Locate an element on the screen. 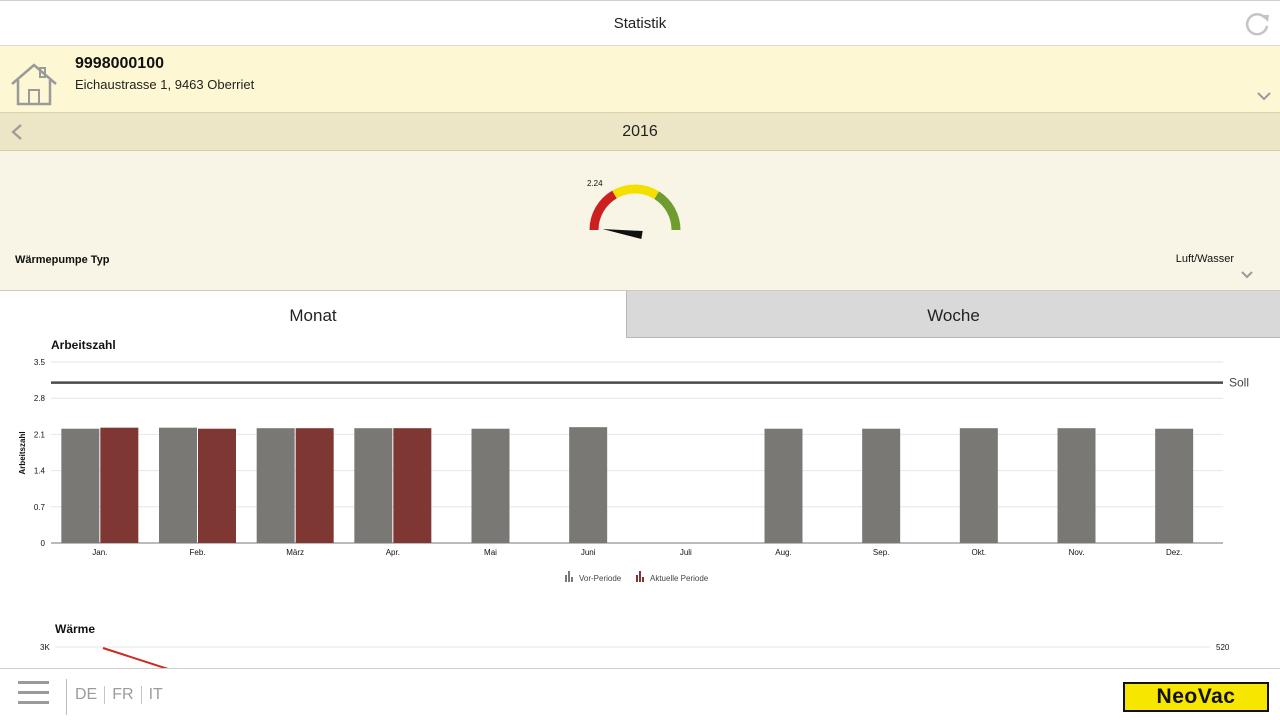 The image size is (1280, 720). language-de: DE is located at coordinates (86, 694).